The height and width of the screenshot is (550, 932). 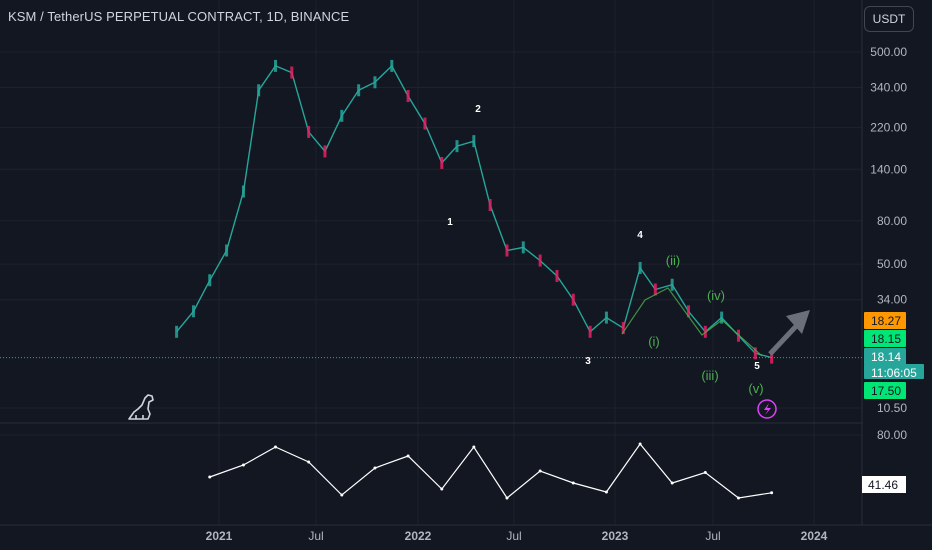 What do you see at coordinates (757, 366) in the screenshot?
I see `wave-label: 5` at bounding box center [757, 366].